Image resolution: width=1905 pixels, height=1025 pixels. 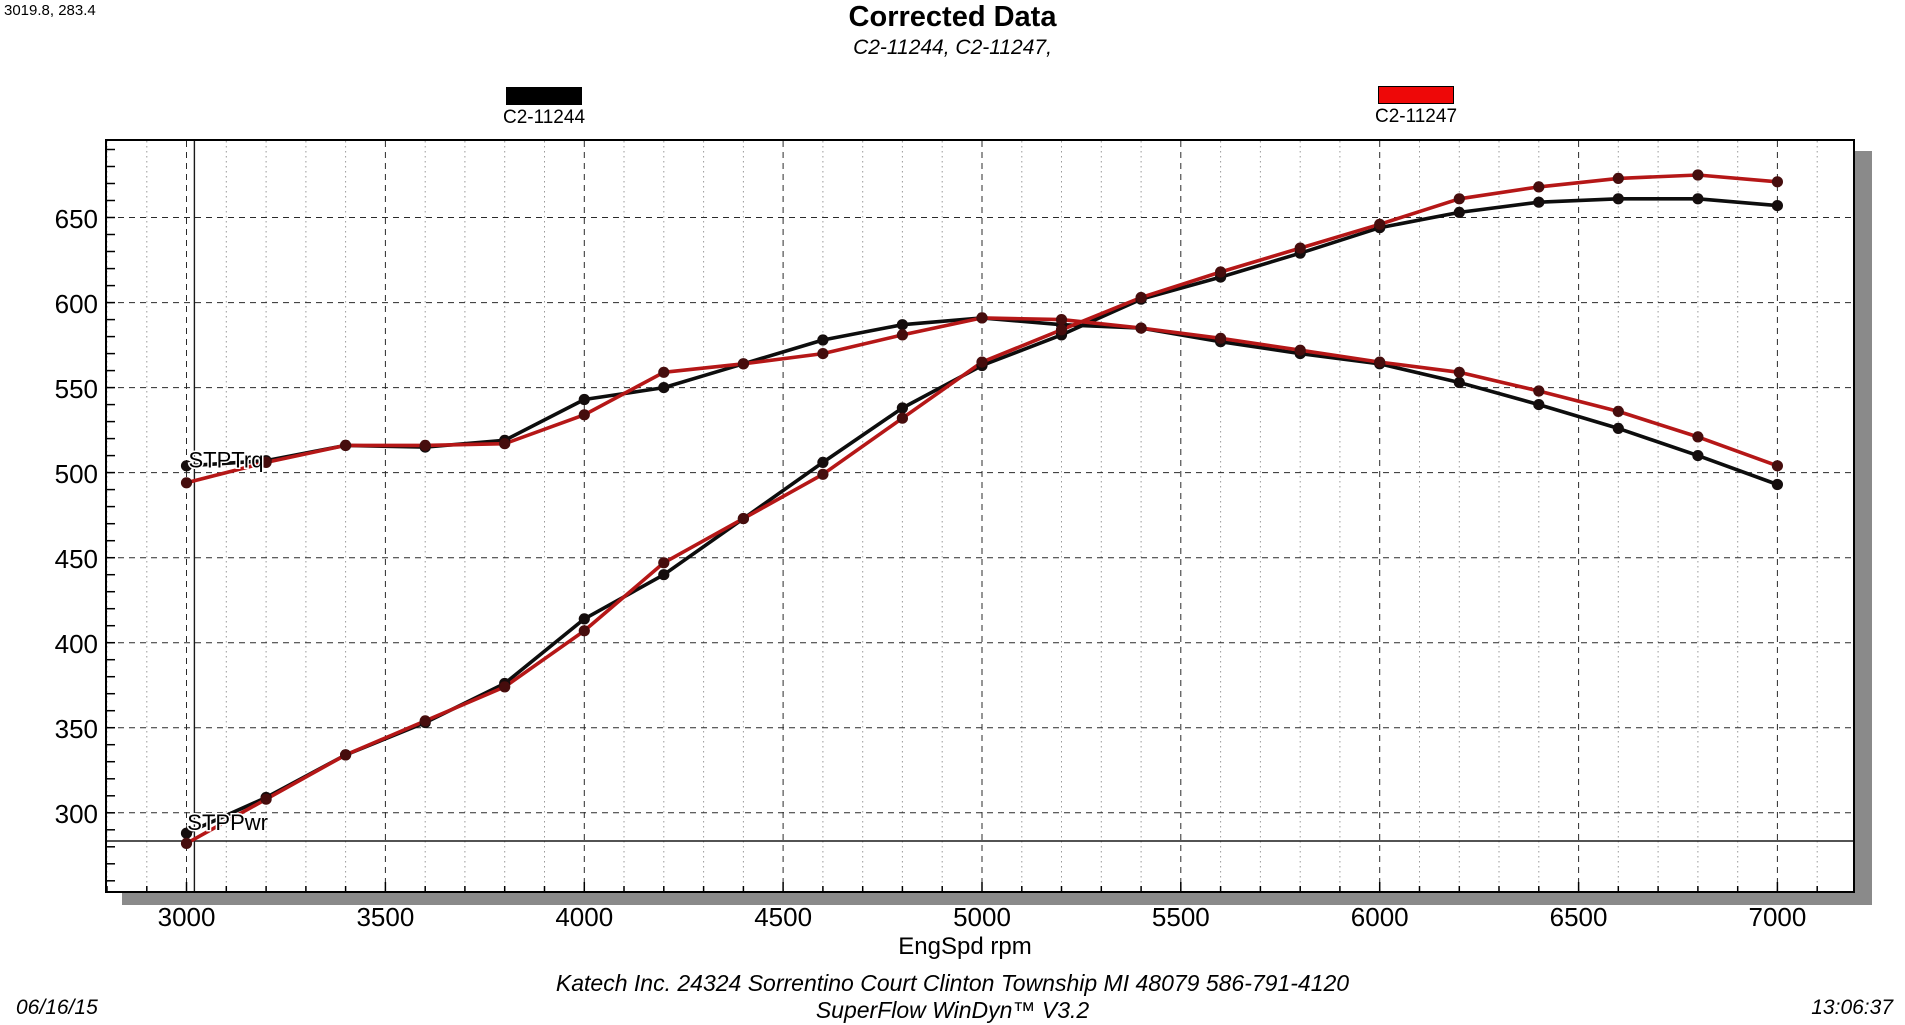 What do you see at coordinates (1578, 917) in the screenshot?
I see `x-tick-label-6500: 6500` at bounding box center [1578, 917].